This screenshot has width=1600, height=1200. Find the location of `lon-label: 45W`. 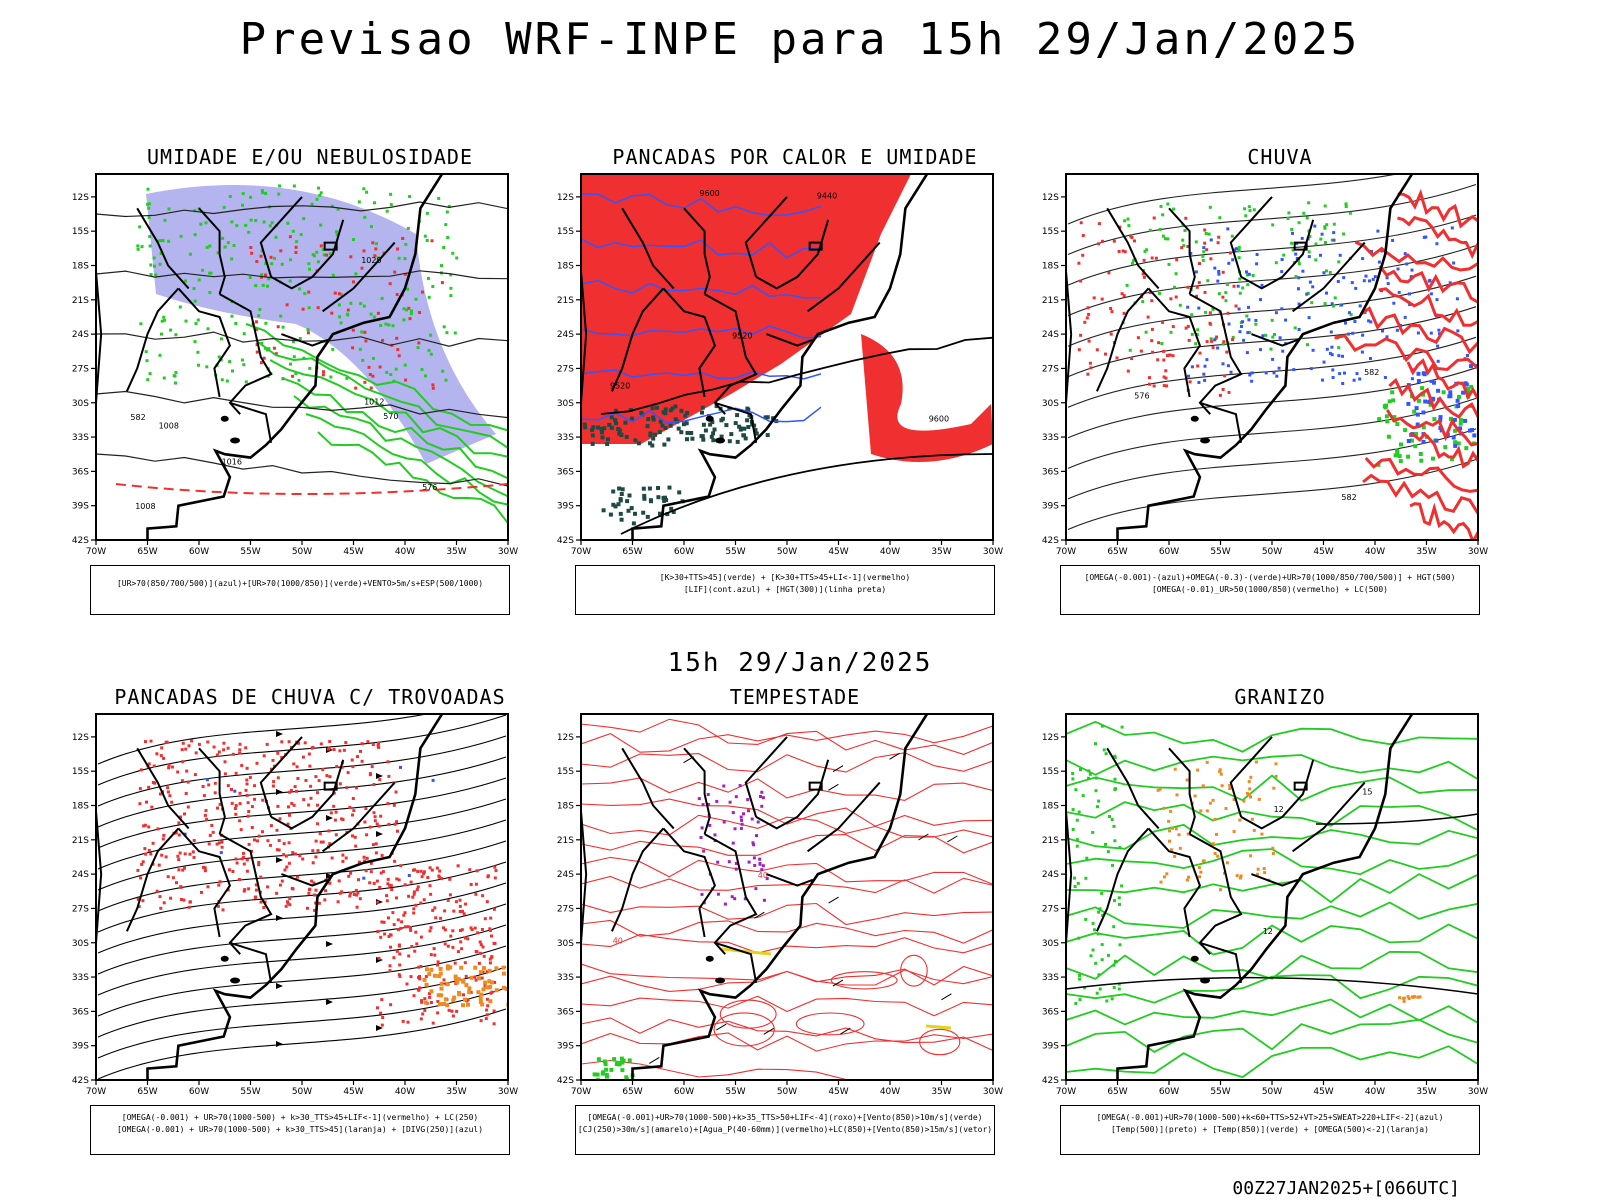

lon-label: 45W is located at coordinates (1323, 1092).